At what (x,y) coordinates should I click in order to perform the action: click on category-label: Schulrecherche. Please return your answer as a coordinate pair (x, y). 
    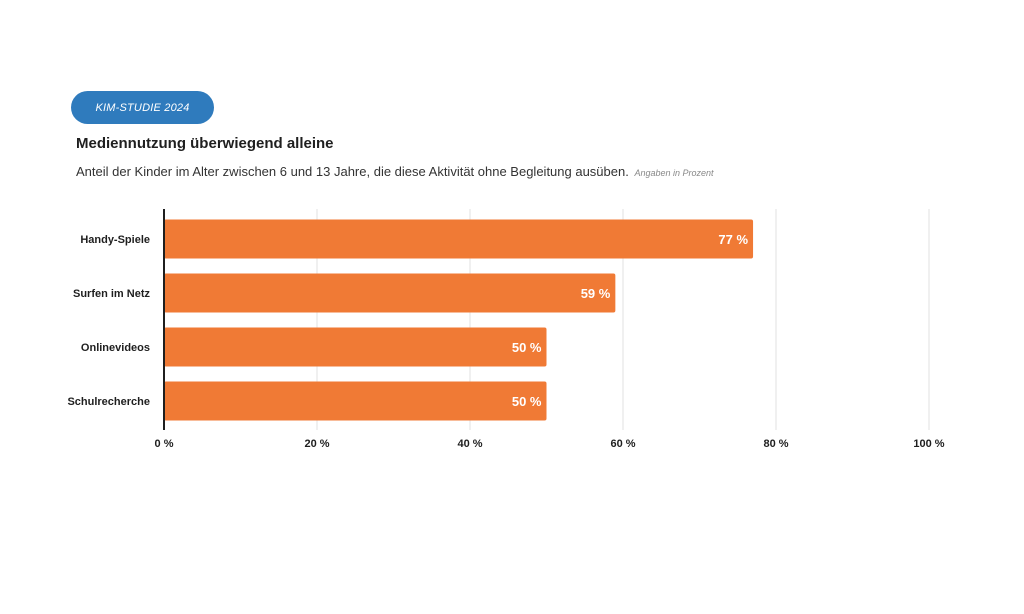
    Looking at the image, I should click on (108, 402).